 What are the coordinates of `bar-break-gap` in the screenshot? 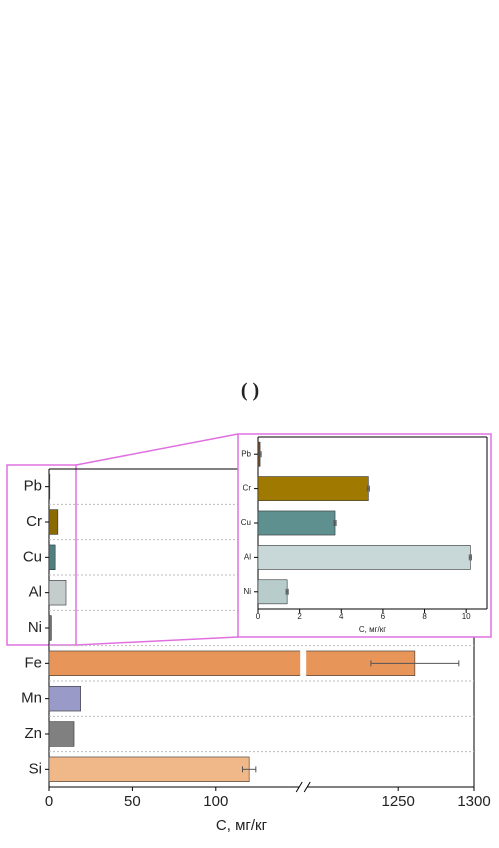 It's located at (303, 663).